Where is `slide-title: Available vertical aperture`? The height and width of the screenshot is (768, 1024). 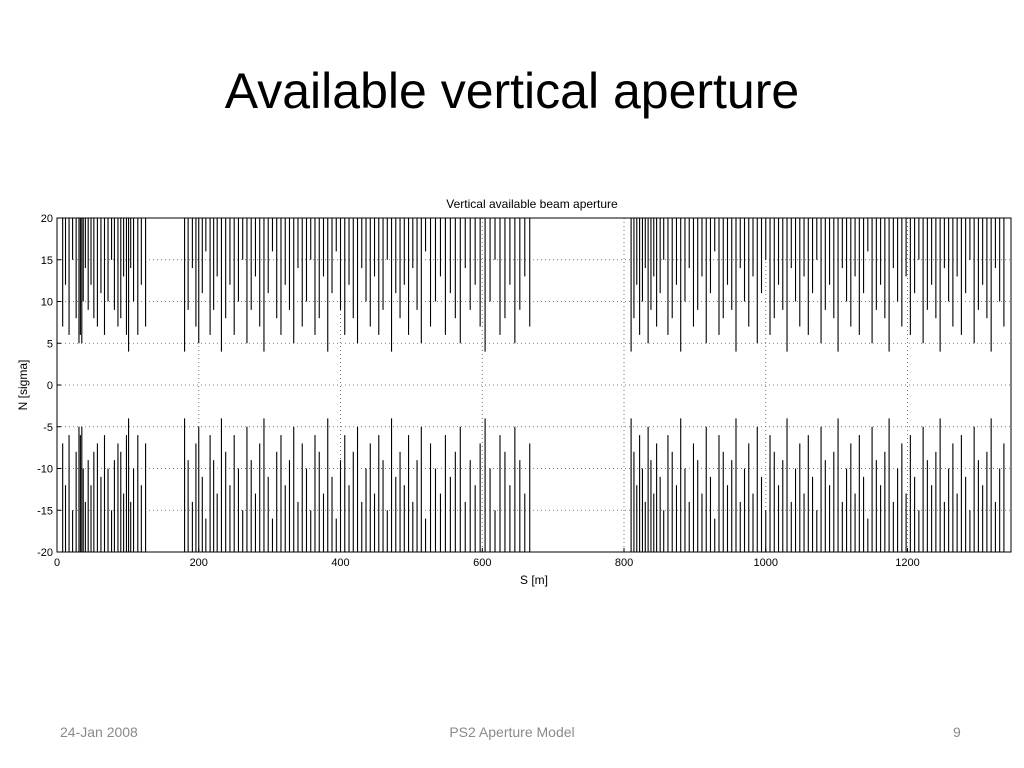
slide-title: Available vertical aperture is located at coordinates (512, 91).